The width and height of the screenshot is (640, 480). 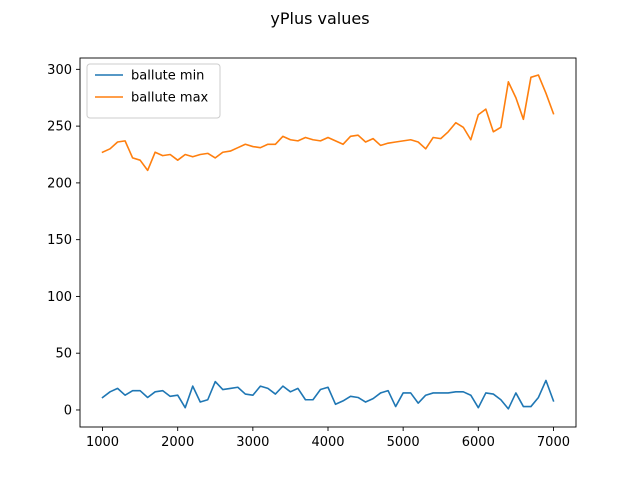 What do you see at coordinates (403, 442) in the screenshot?
I see `x-tick-label: 5000` at bounding box center [403, 442].